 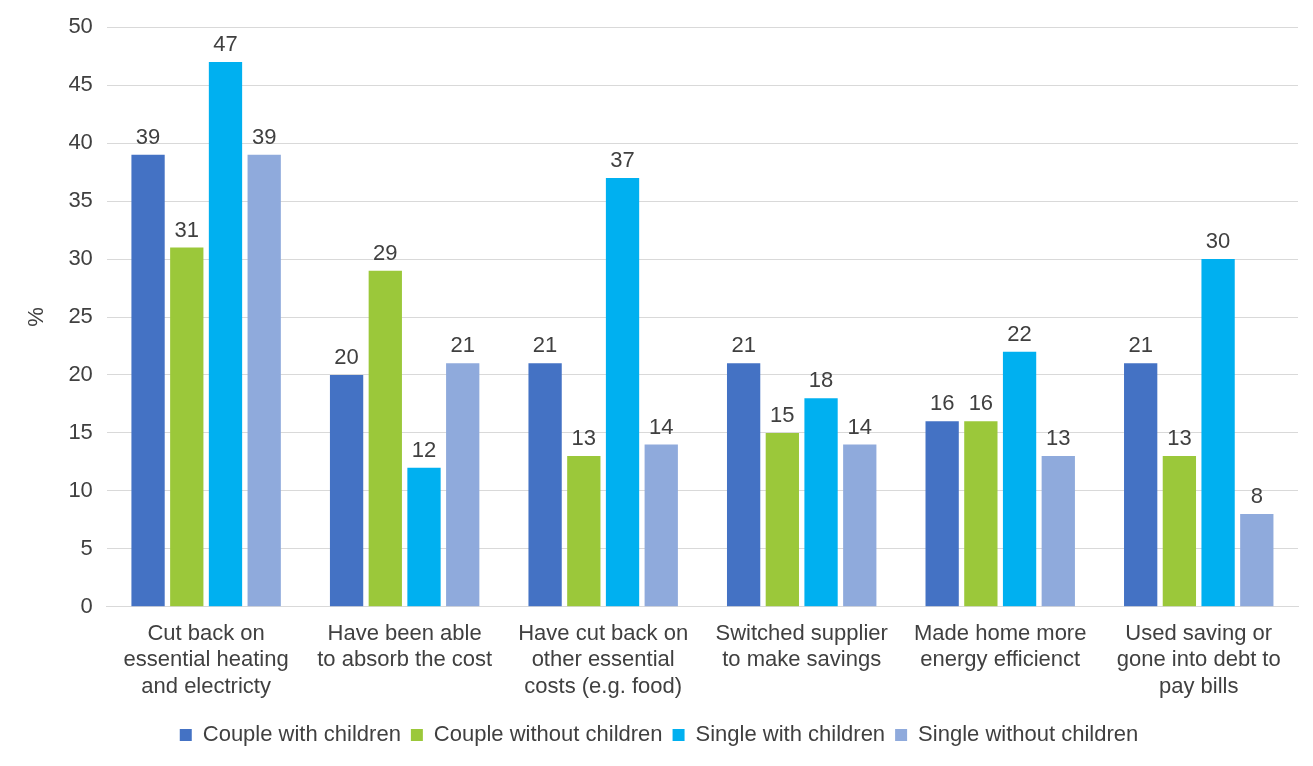 I want to click on y-tick-label: 5, so click(x=86, y=547).